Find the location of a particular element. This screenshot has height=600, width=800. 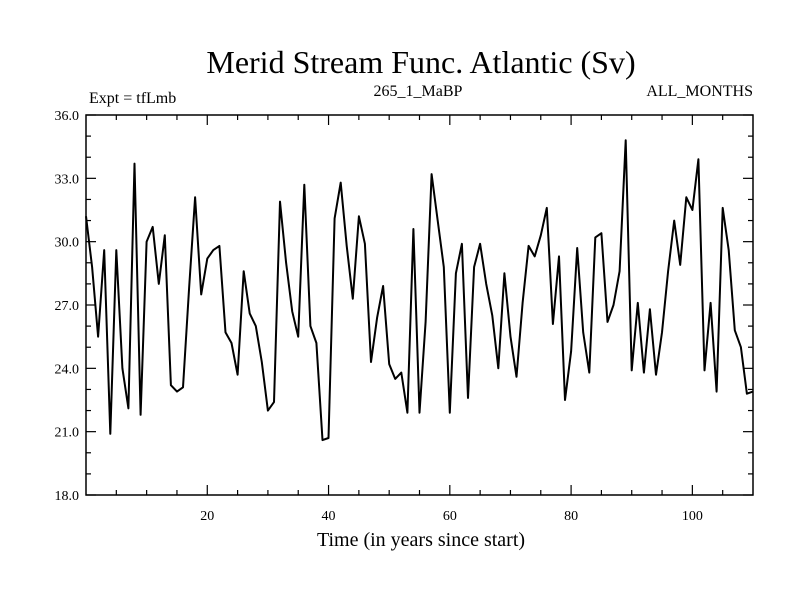

x-axis-label: Time (in years since start) is located at coordinates (421, 540).